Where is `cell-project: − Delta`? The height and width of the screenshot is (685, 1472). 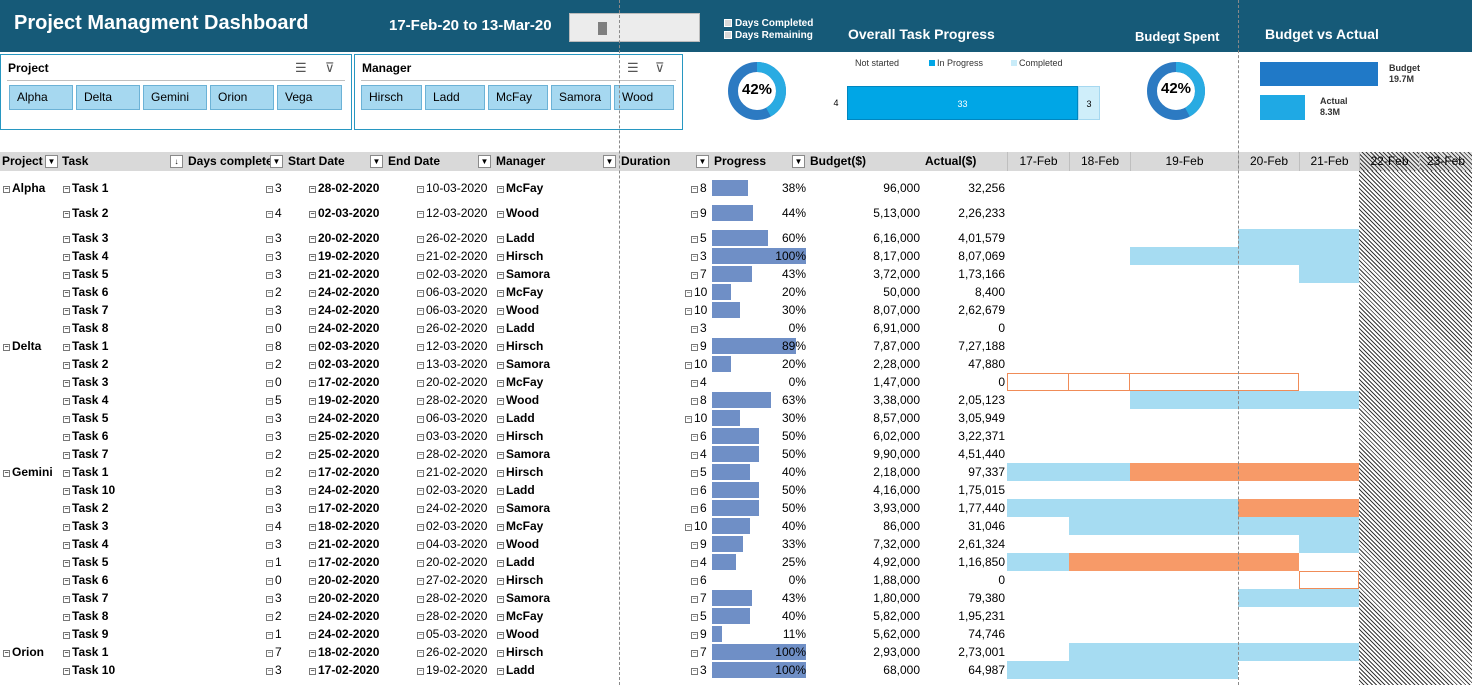 cell-project: − Delta is located at coordinates (22, 346).